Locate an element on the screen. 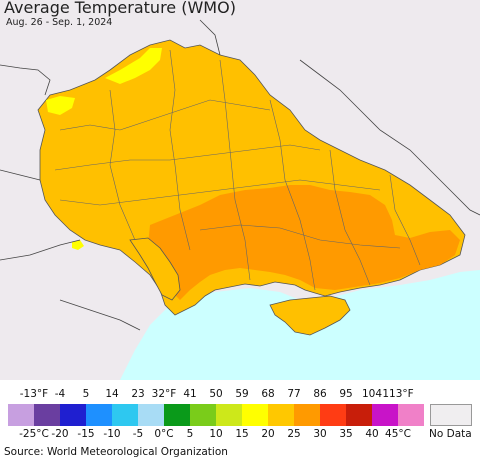 The width and height of the screenshot is (480, 460). legend-tick-label: 77 is located at coordinates (294, 394).